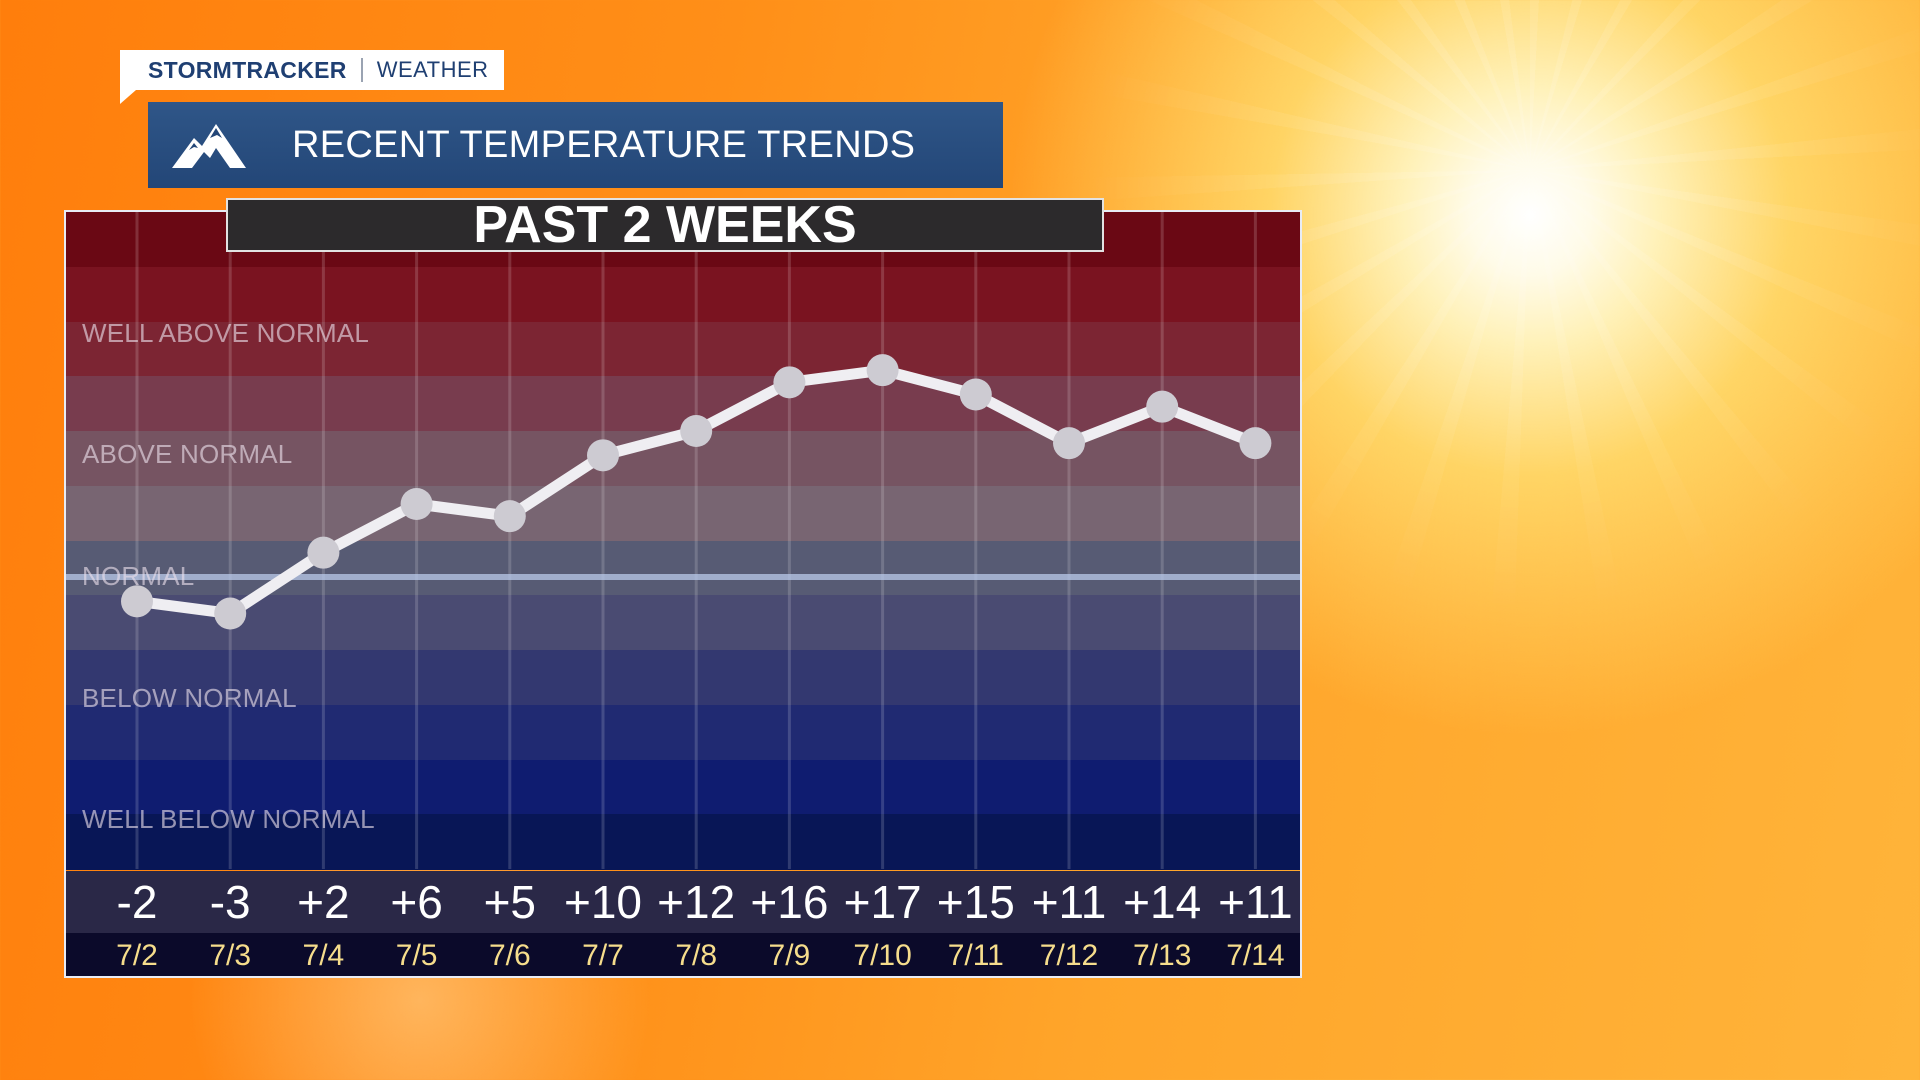  I want to click on value-label: -3, so click(230, 902).